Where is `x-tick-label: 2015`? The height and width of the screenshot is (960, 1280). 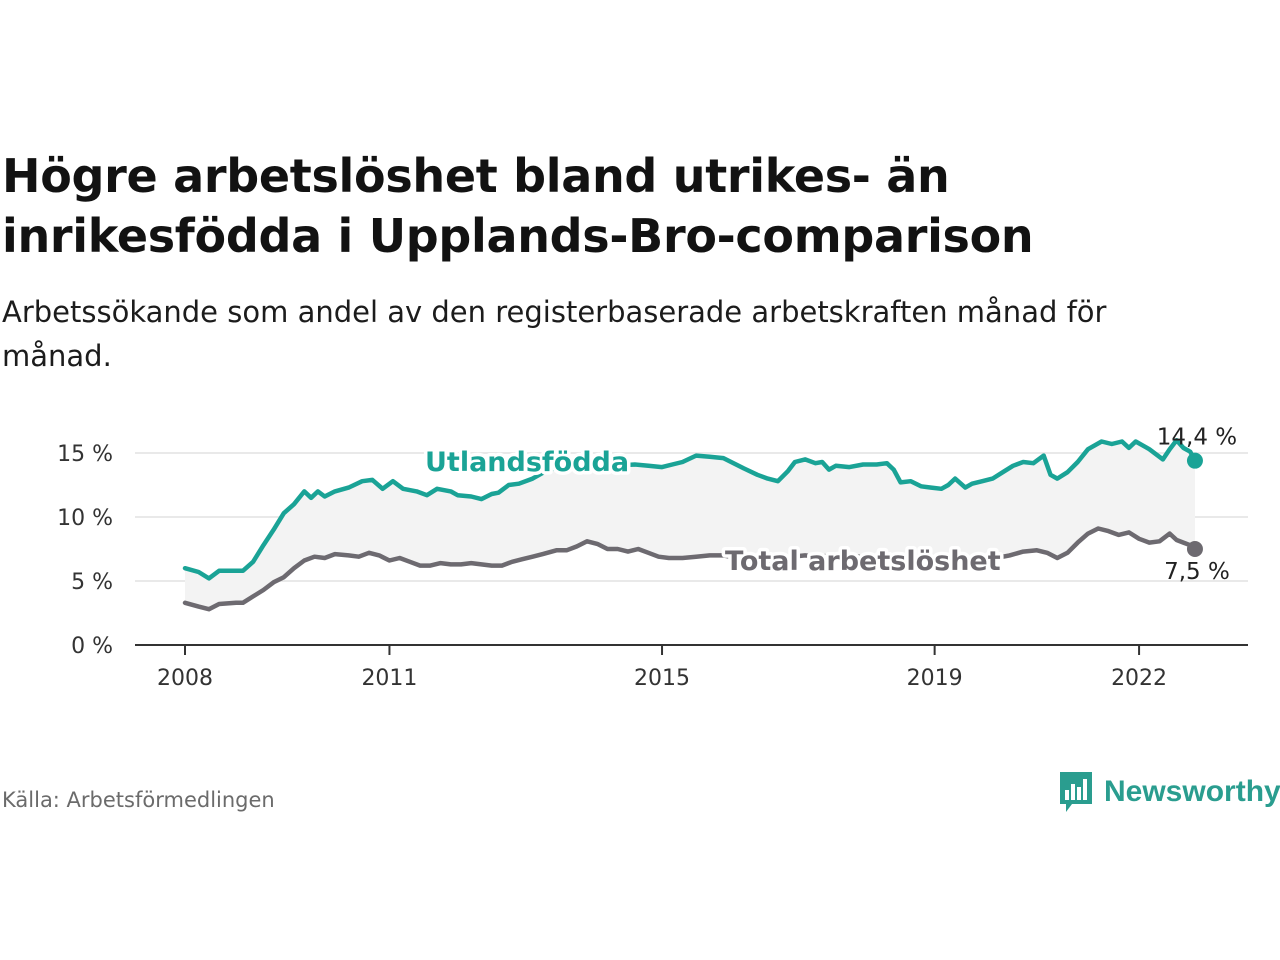 x-tick-label: 2015 is located at coordinates (662, 678).